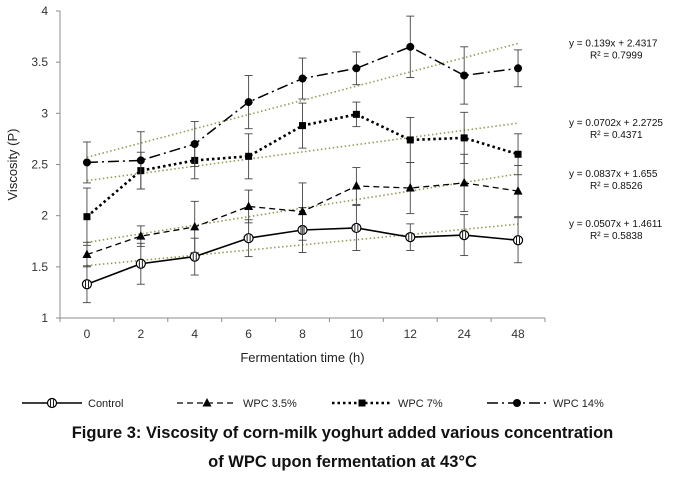 This screenshot has height=478, width=685. What do you see at coordinates (613, 174) in the screenshot?
I see `trendline-equation: y = 0.0837x + 1.655` at bounding box center [613, 174].